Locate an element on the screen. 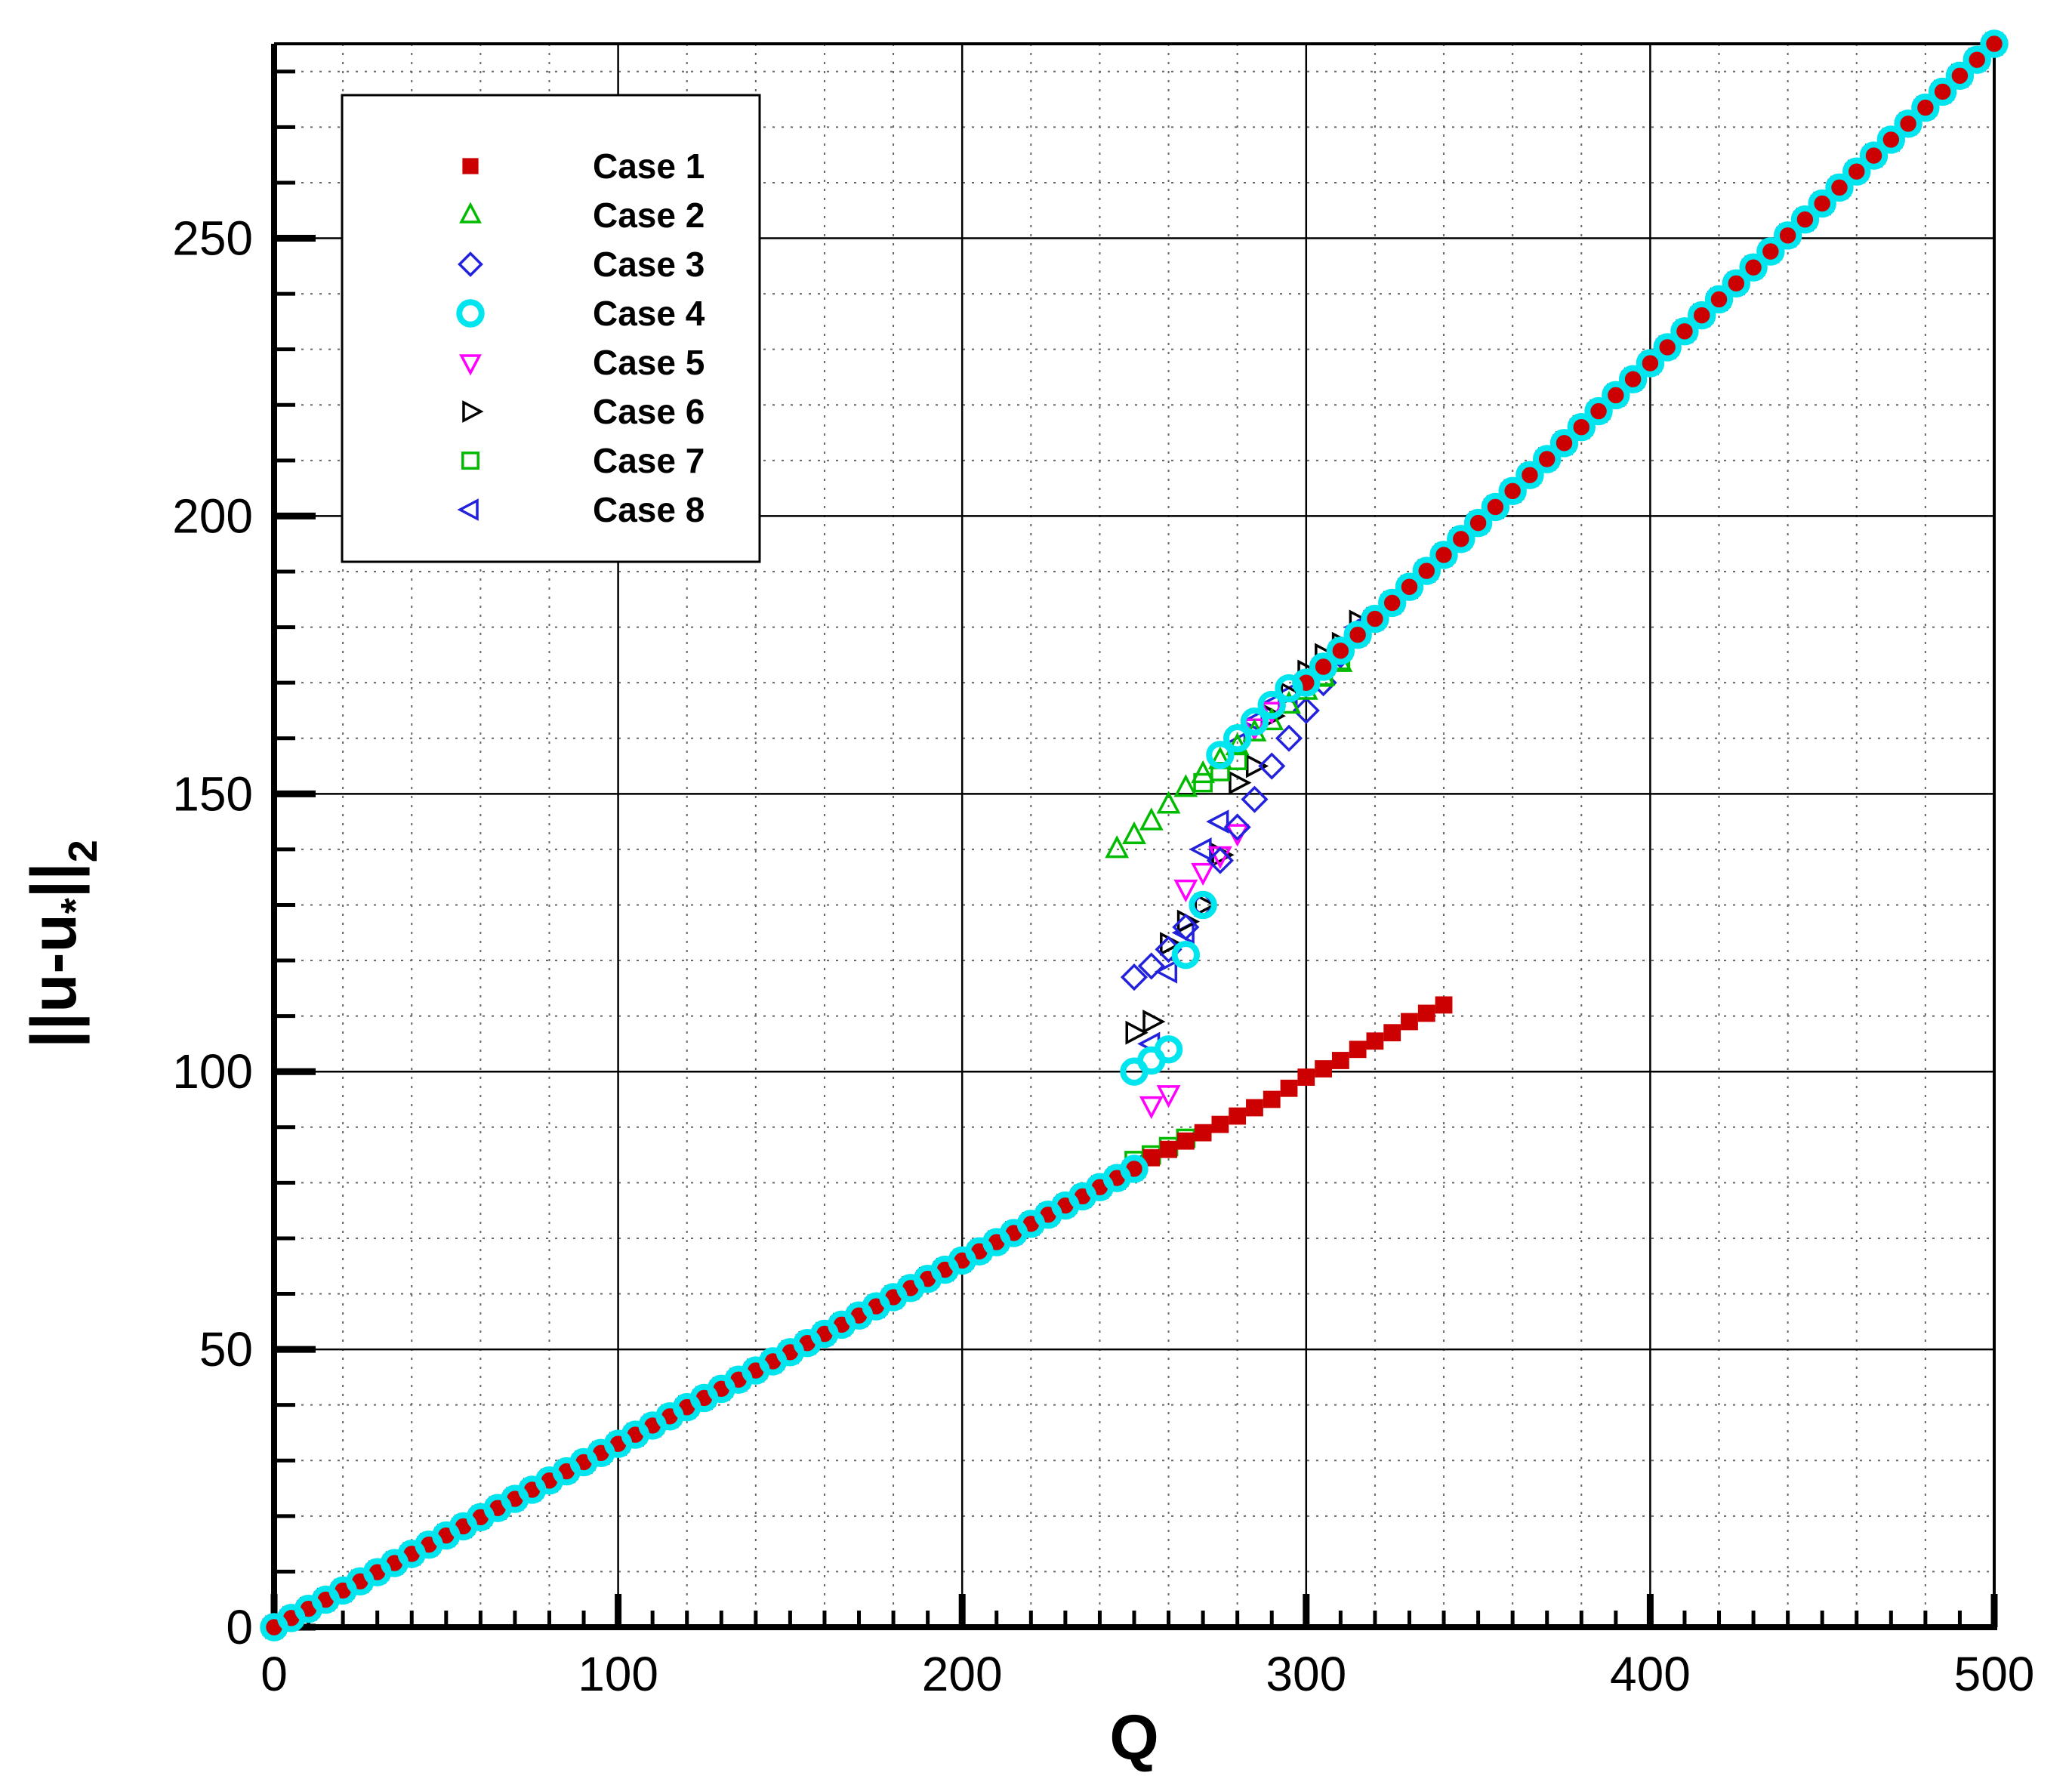 The image size is (2072, 1785). y-axis-title: ||u-u*||2 is located at coordinates (62, 944).